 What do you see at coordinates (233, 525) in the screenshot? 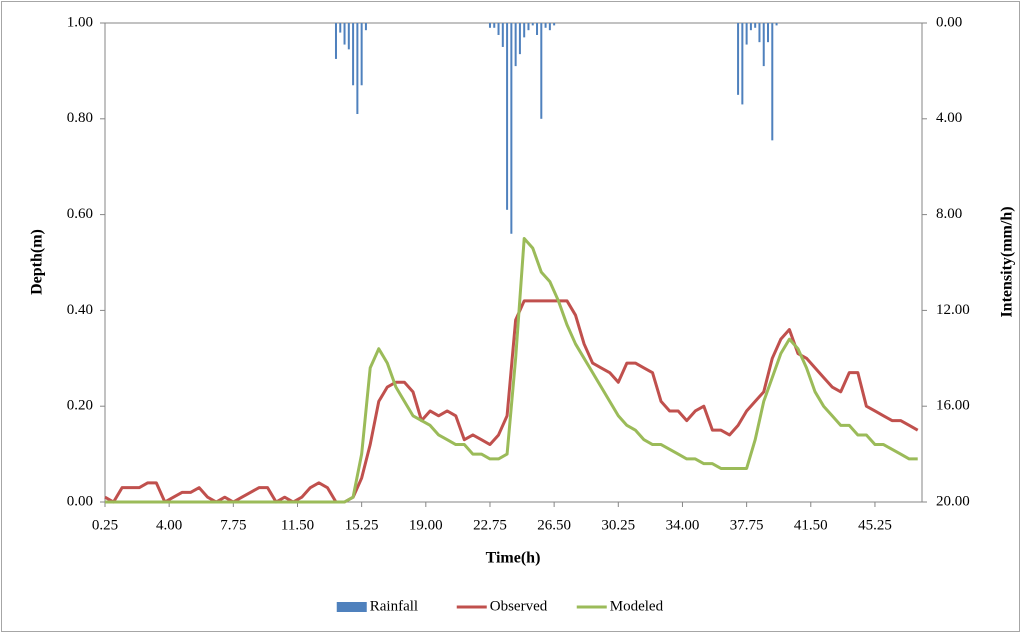
I see `x-tick-label: 7.75` at bounding box center [233, 525].